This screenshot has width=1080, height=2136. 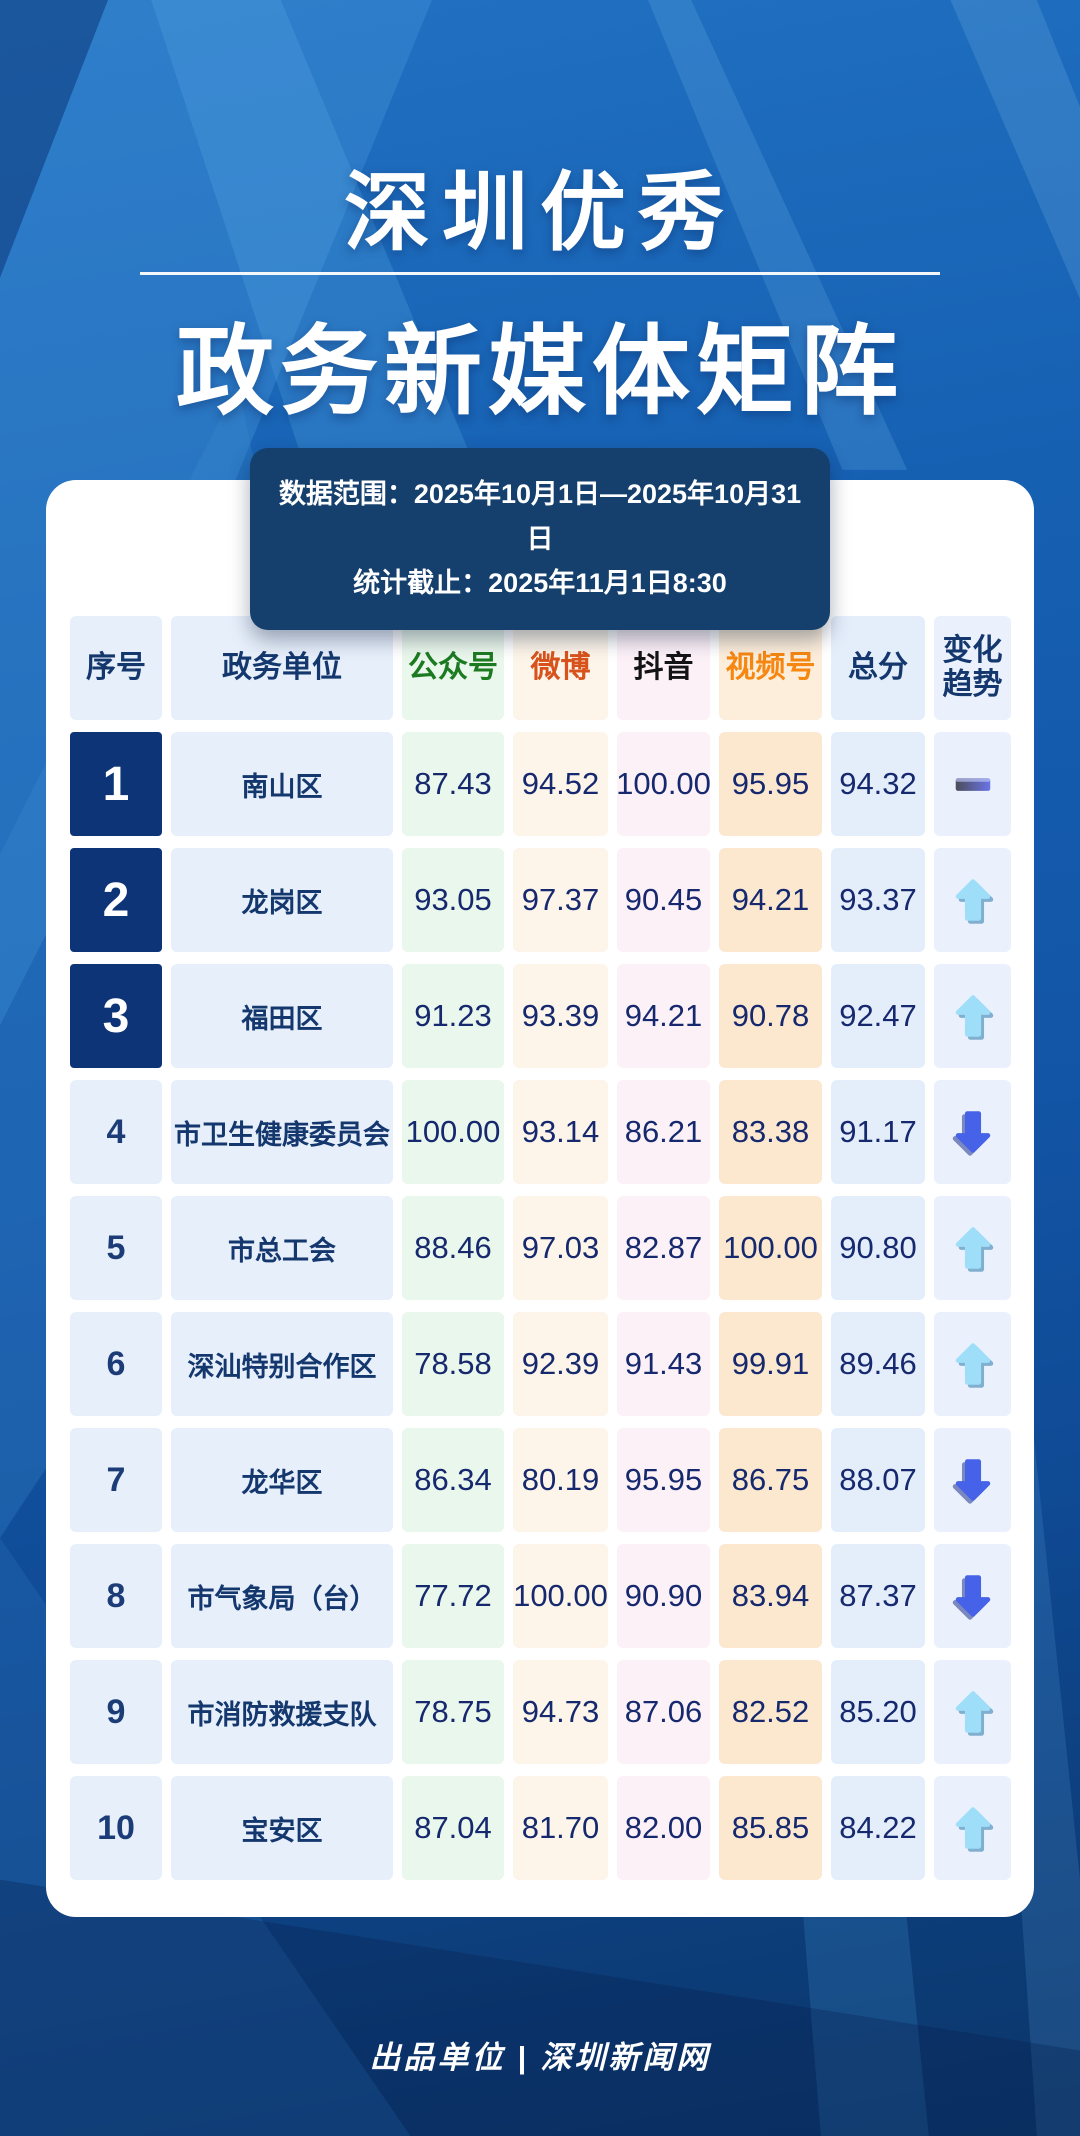 I want to click on douyin-score-cell: 86.21, so click(x=663, y=1132).